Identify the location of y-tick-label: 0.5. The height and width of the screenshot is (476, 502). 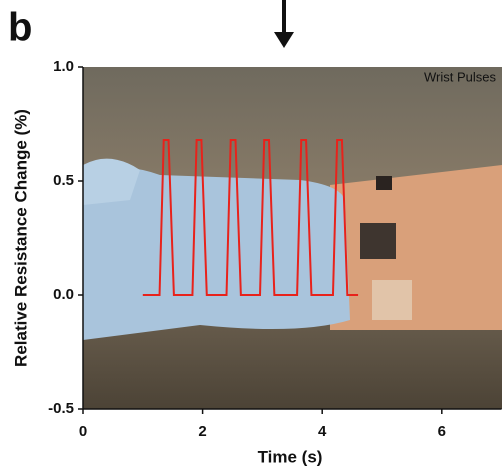
(63, 180).